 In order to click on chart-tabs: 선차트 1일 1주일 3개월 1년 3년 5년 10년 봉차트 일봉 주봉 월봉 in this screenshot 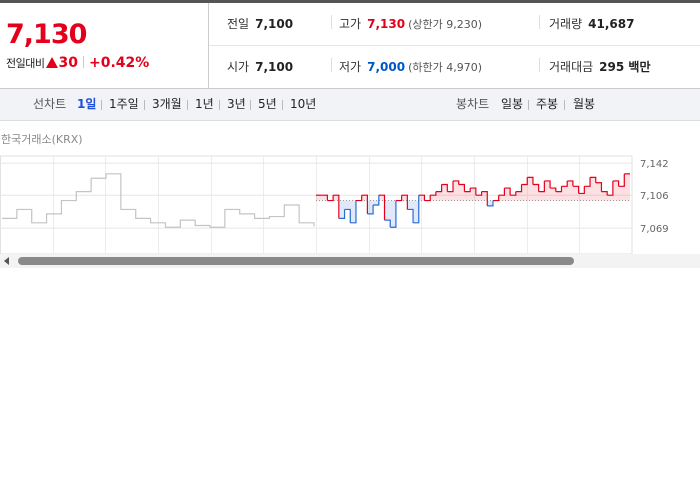, I will do `click(350, 104)`.